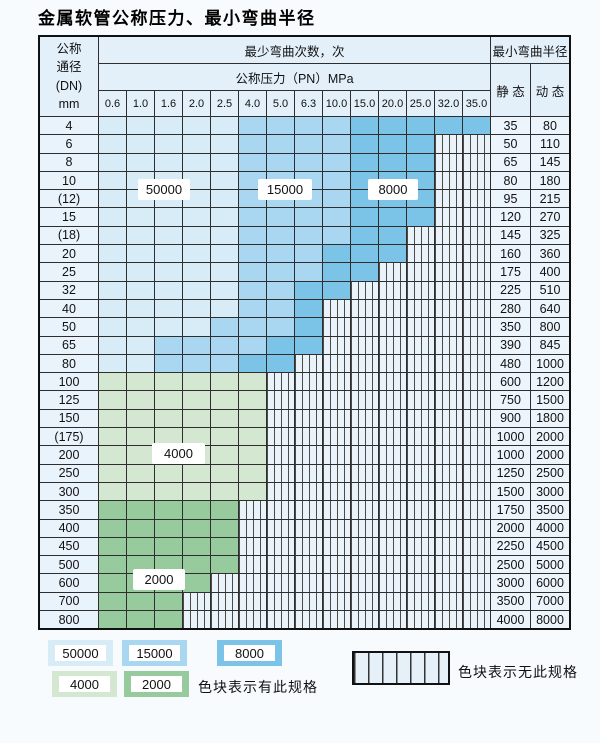 Image resolution: width=600 pixels, height=743 pixels. What do you see at coordinates (550, 491) in the screenshot?
I see `dynamic-radius-cell: 3000` at bounding box center [550, 491].